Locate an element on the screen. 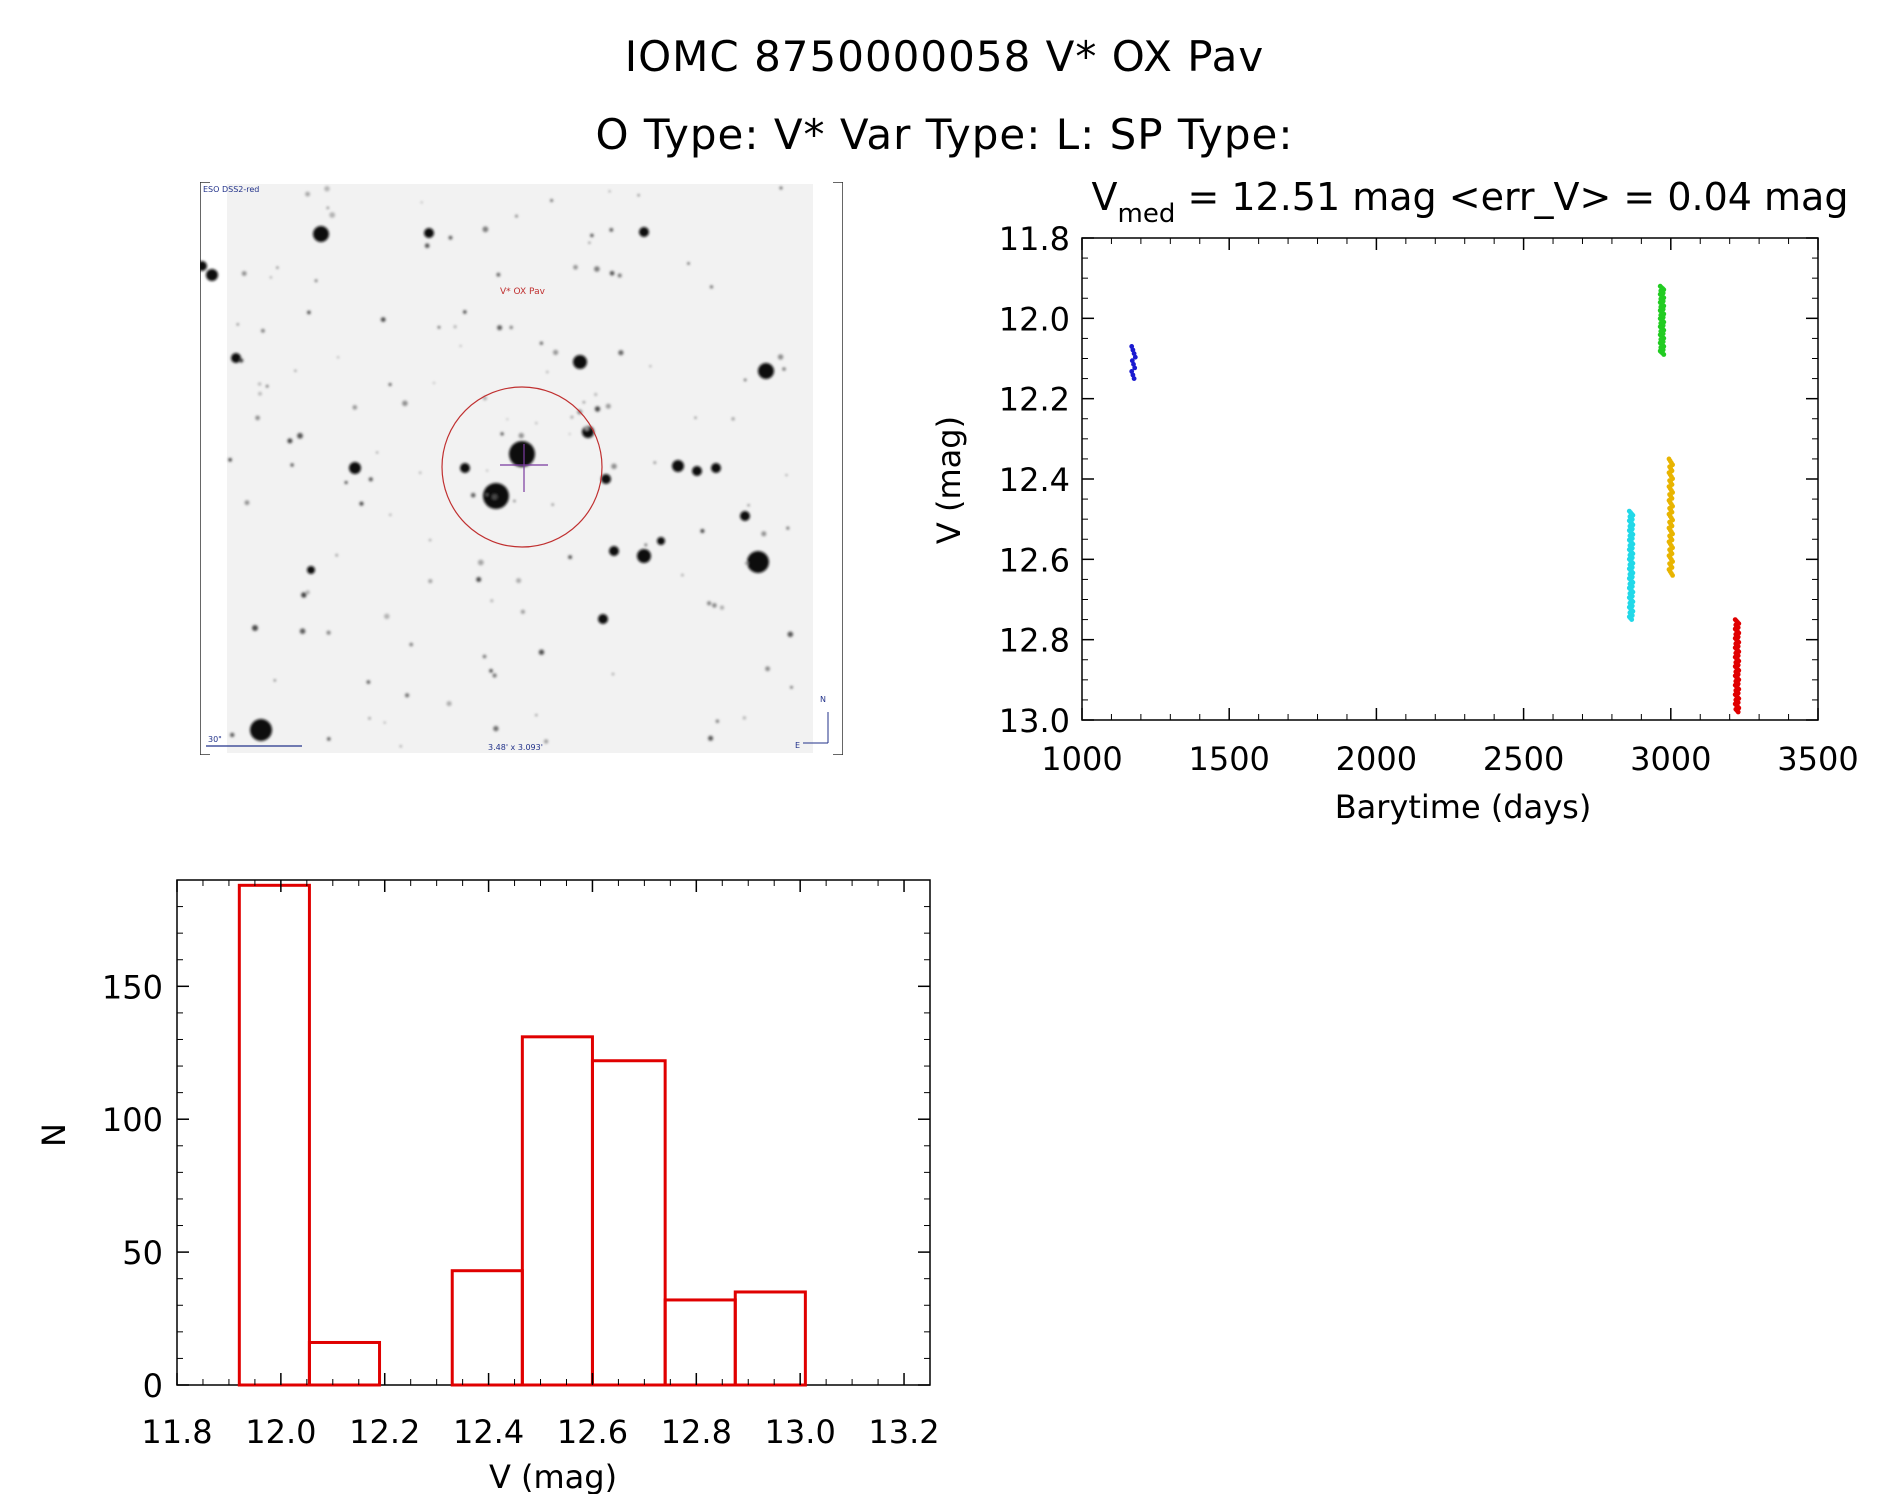 This screenshot has width=1889, height=1494. x-tick-label: 2500 is located at coordinates (1523, 759).